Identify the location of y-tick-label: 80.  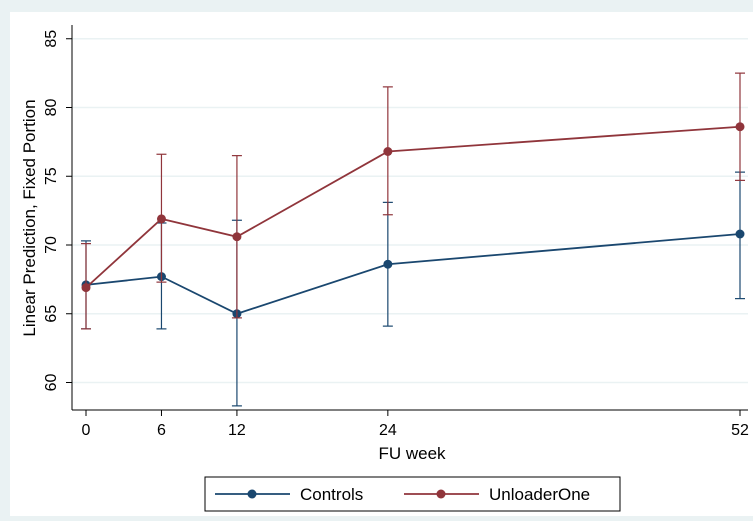
(51, 108).